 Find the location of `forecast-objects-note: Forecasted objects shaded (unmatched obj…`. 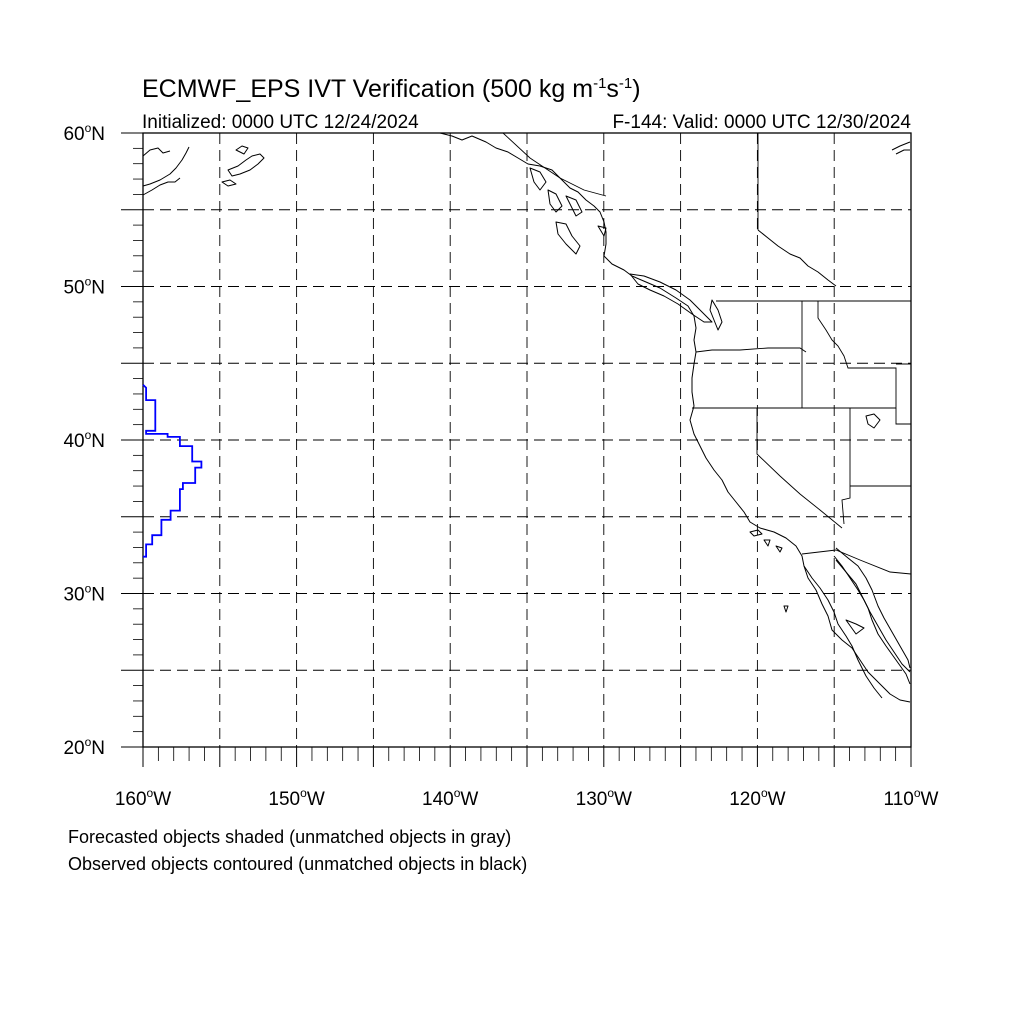

forecast-objects-note: Forecasted objects shaded (unmatched obj… is located at coordinates (289, 837).